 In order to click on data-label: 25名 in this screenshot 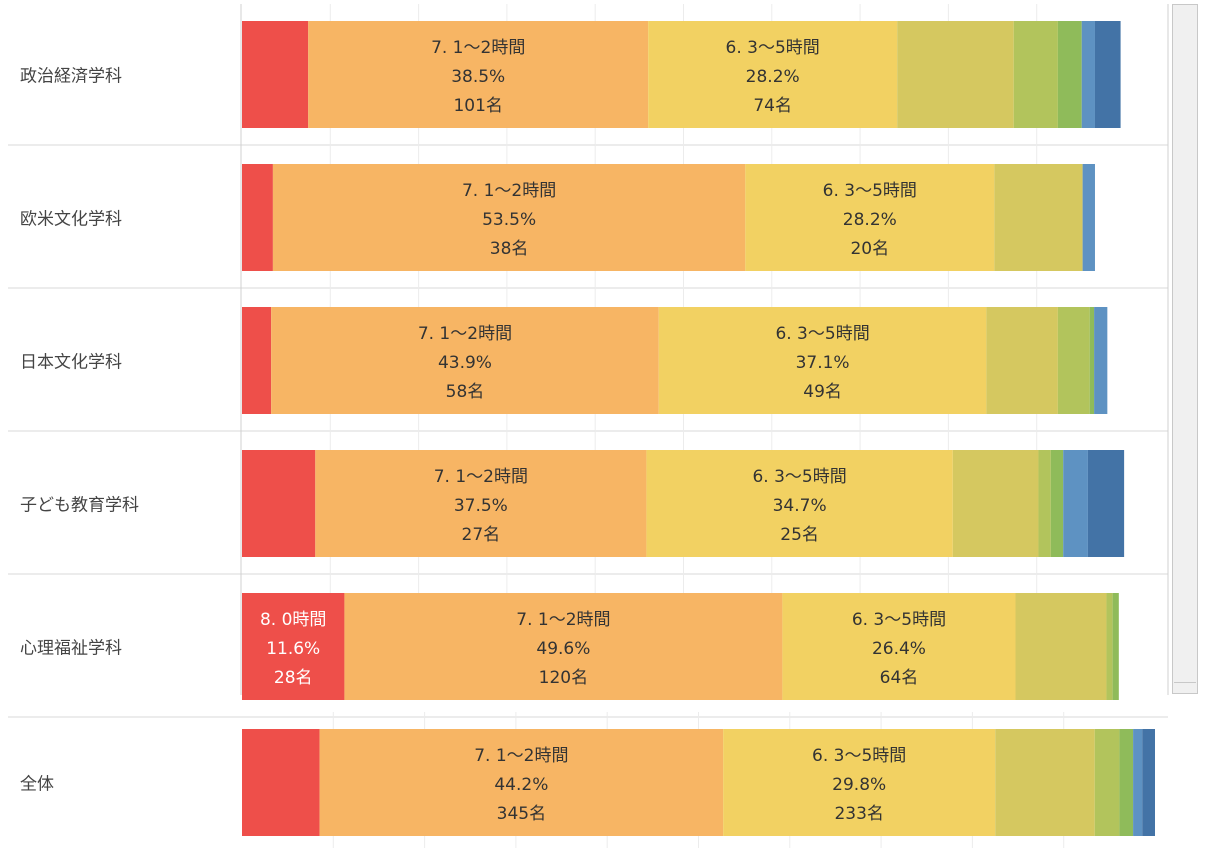, I will do `click(799, 535)`.